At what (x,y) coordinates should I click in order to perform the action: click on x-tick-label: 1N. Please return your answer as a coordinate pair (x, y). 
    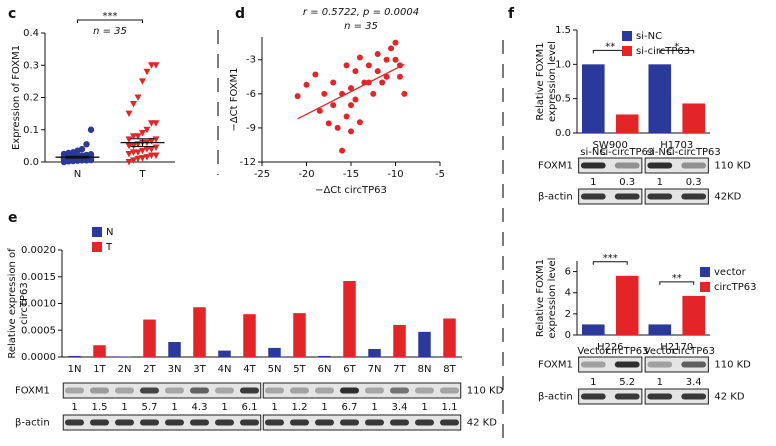
    Looking at the image, I should click on (75, 369).